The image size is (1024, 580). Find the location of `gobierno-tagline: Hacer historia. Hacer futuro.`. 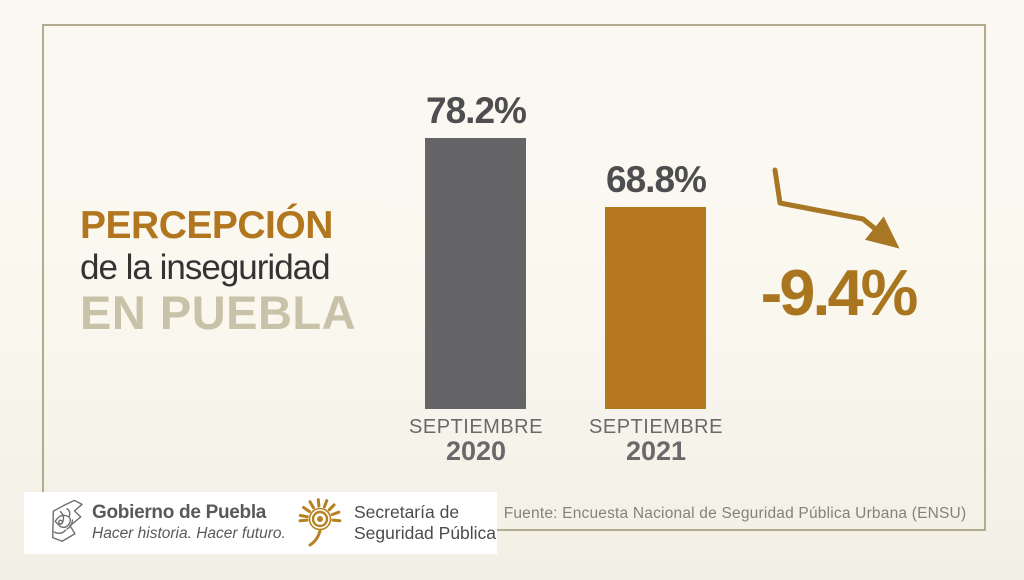

gobierno-tagline: Hacer historia. Hacer futuro. is located at coordinates (189, 533).